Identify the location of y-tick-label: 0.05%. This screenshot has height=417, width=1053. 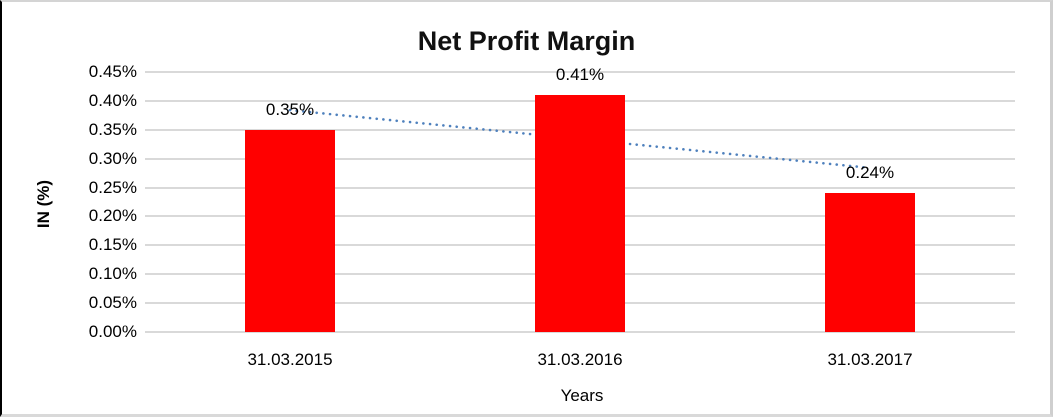
(112, 303).